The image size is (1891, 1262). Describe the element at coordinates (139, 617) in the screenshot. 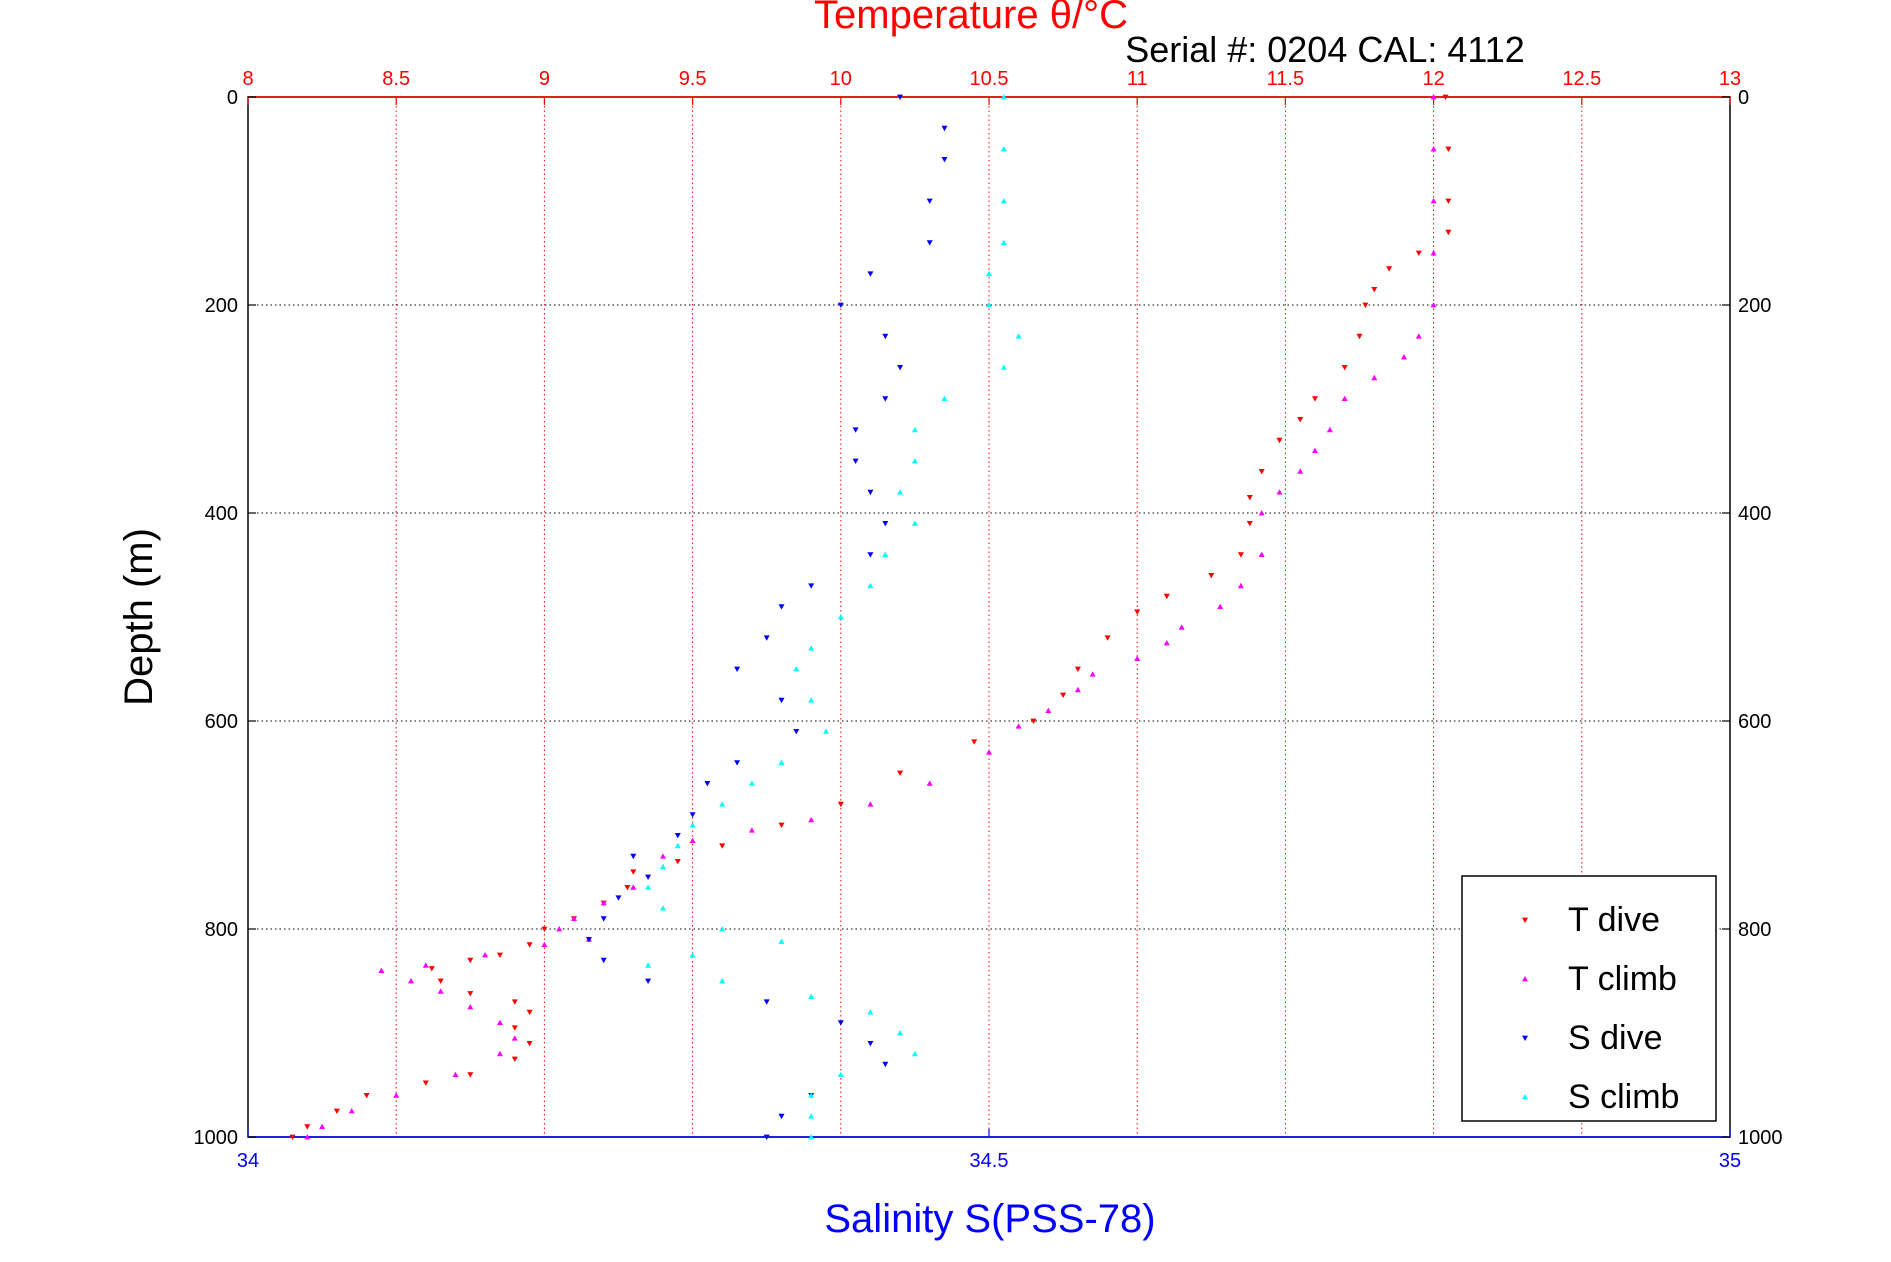

I see `y-axis-title: Depth (m)` at that location.